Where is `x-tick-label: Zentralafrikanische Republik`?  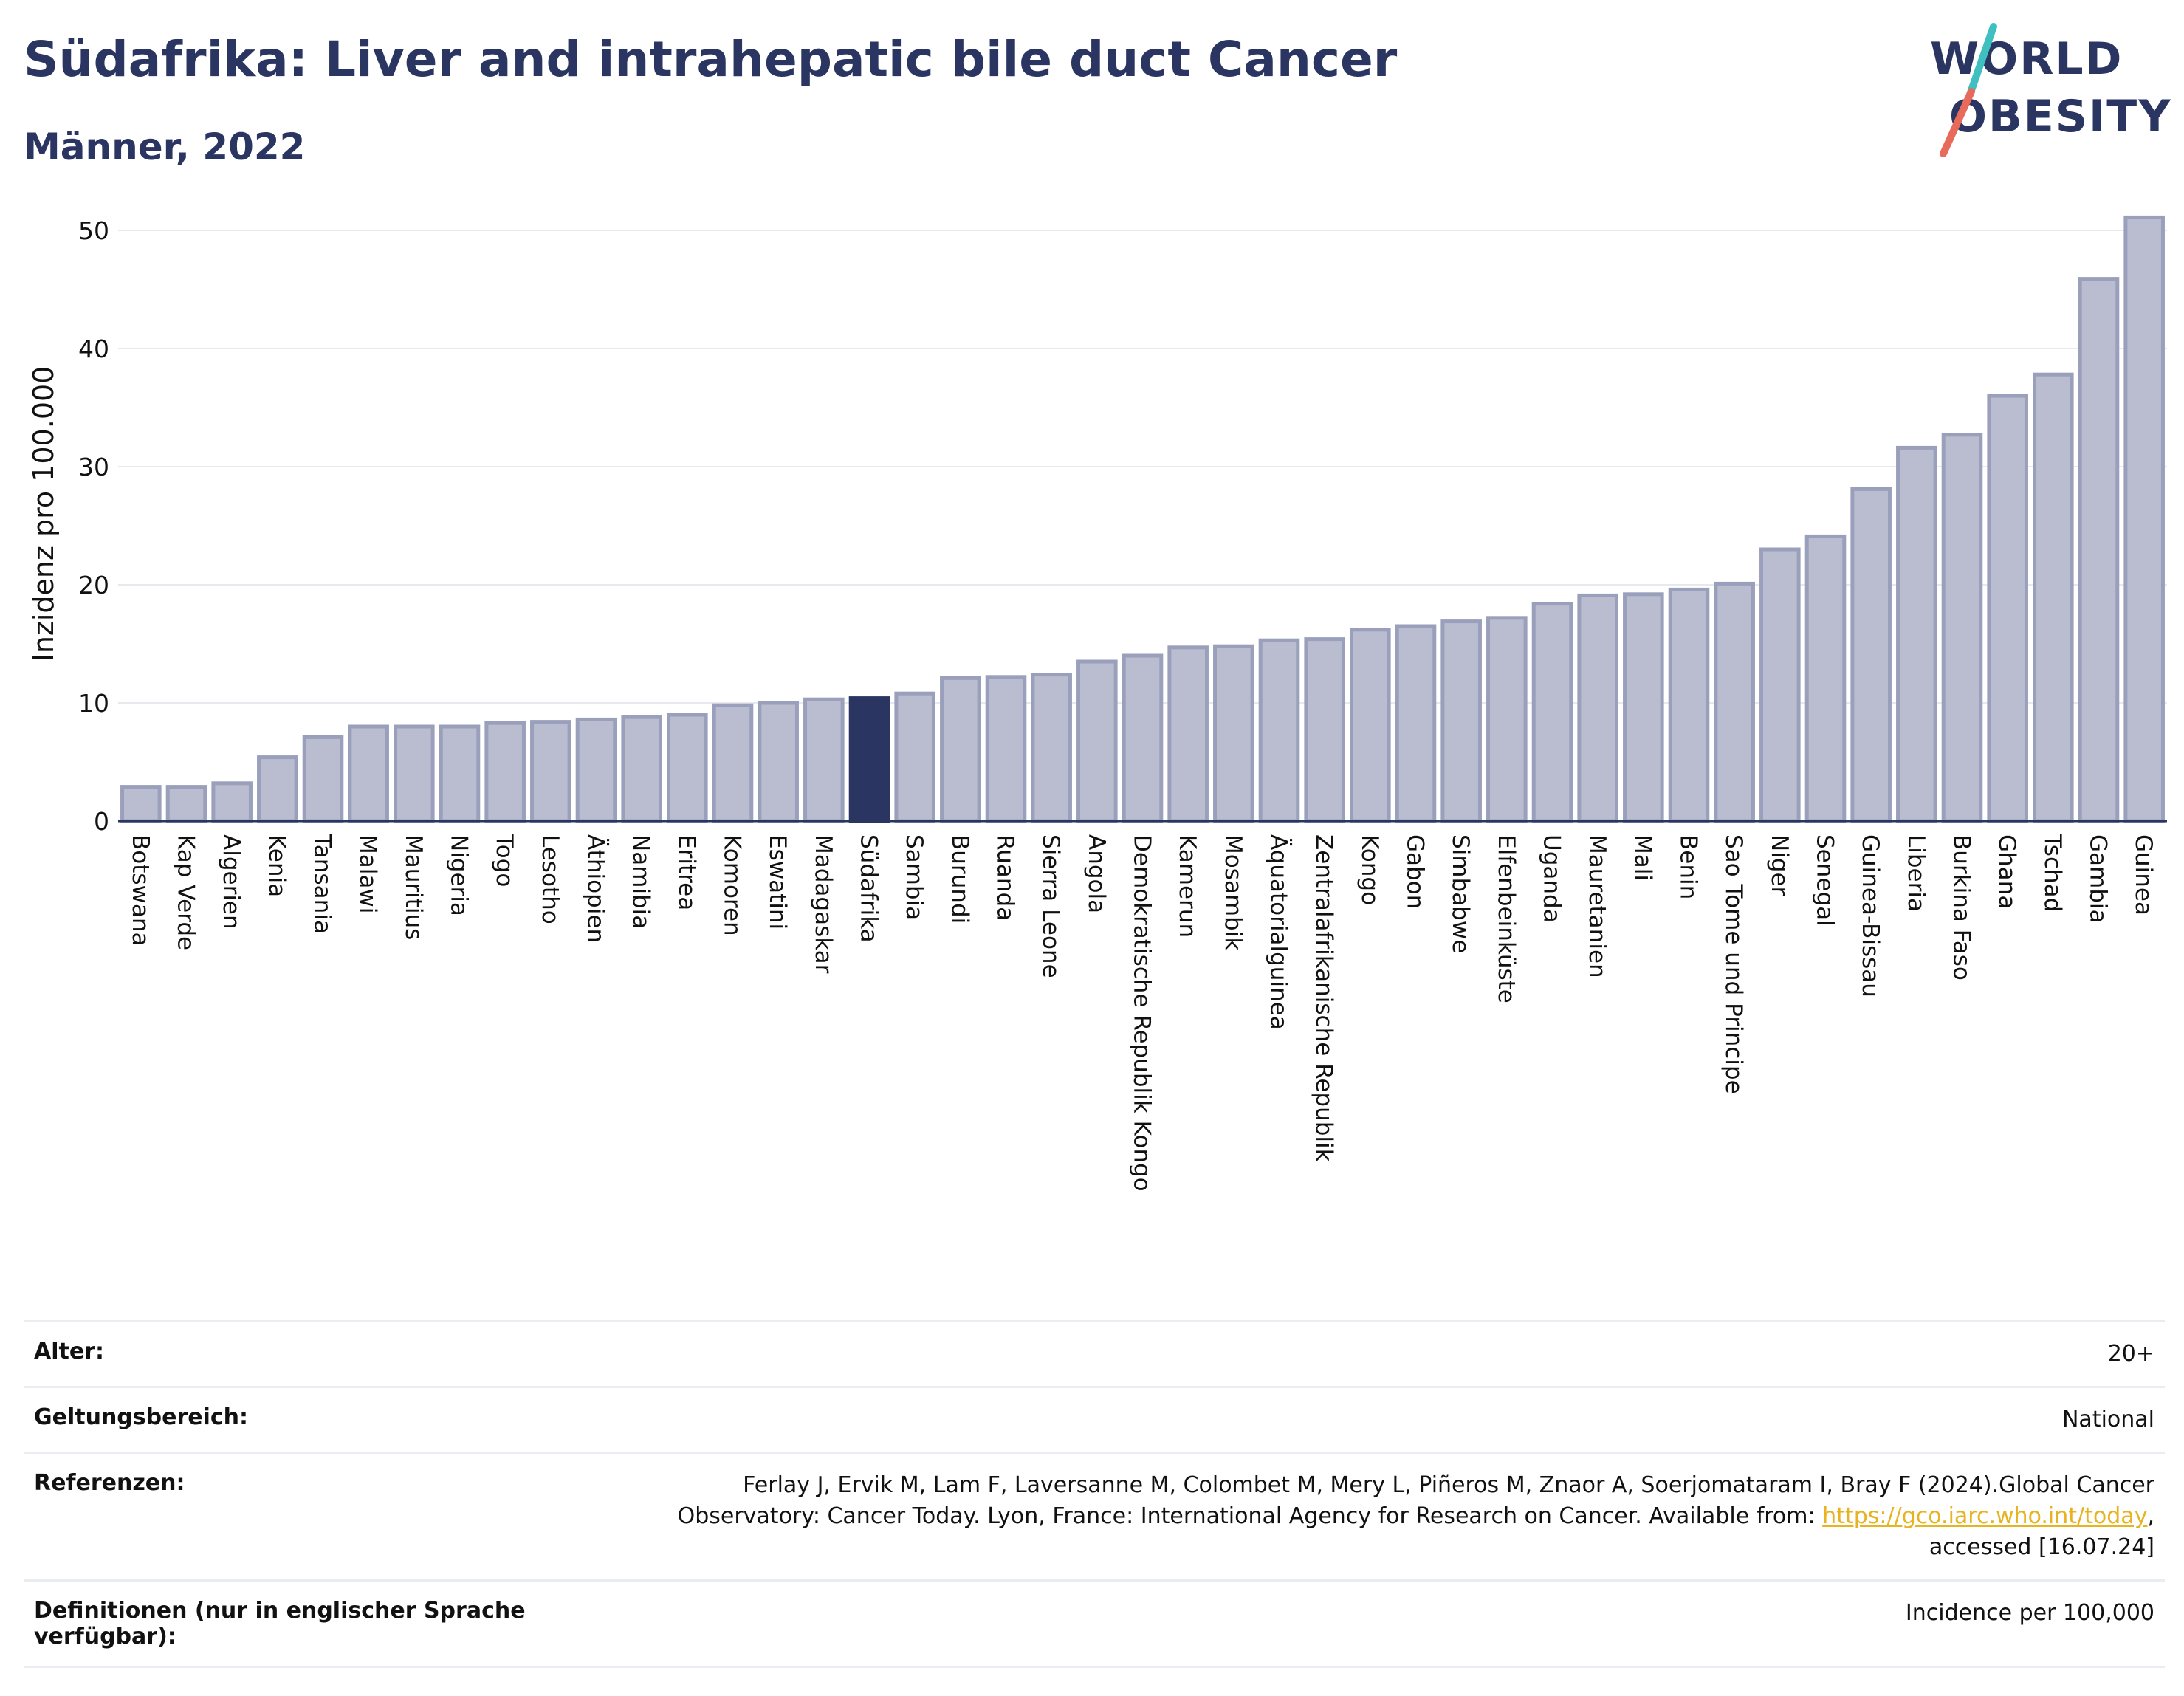
x-tick-label: Zentralafrikanische Republik is located at coordinates (1324, 998).